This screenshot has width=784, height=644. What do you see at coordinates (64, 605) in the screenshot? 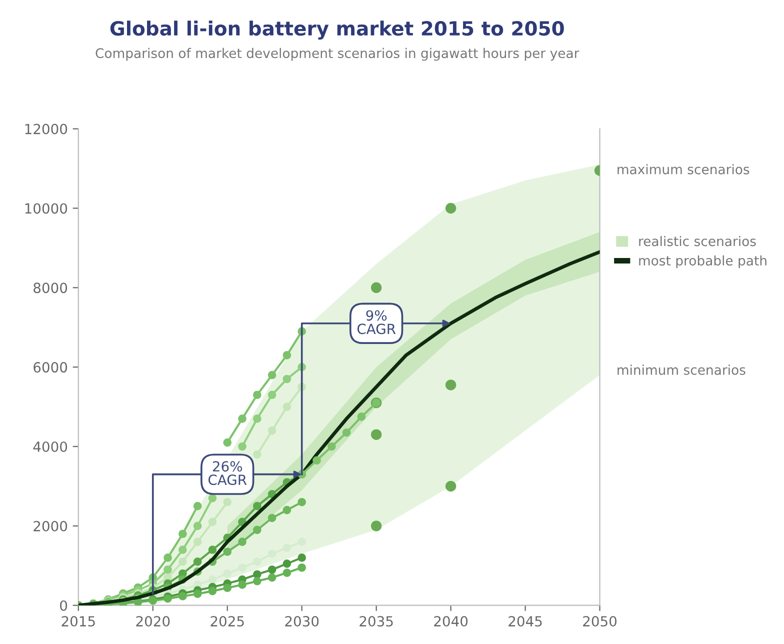
I see `y-tick-label: 0` at bounding box center [64, 605].